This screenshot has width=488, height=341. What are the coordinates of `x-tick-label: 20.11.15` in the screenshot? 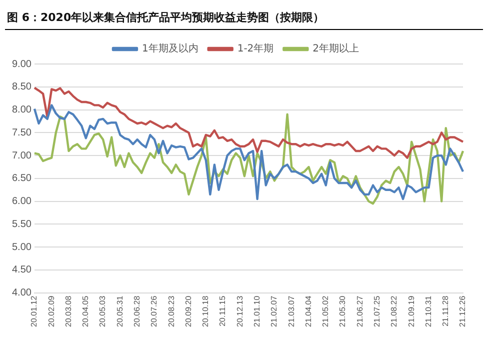 It's located at (223, 310).